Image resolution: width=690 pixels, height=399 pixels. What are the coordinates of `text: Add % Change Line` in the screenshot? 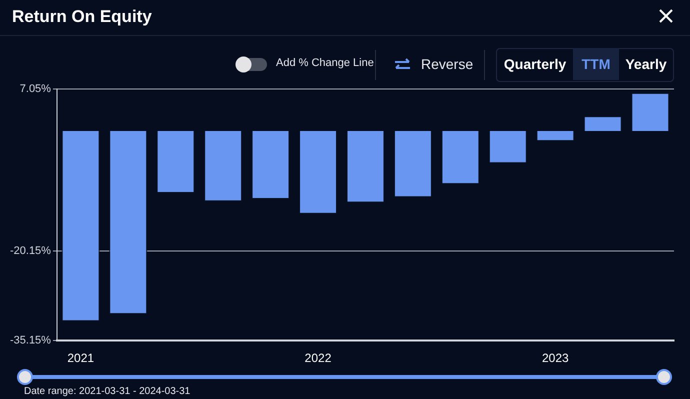 It's located at (325, 63).